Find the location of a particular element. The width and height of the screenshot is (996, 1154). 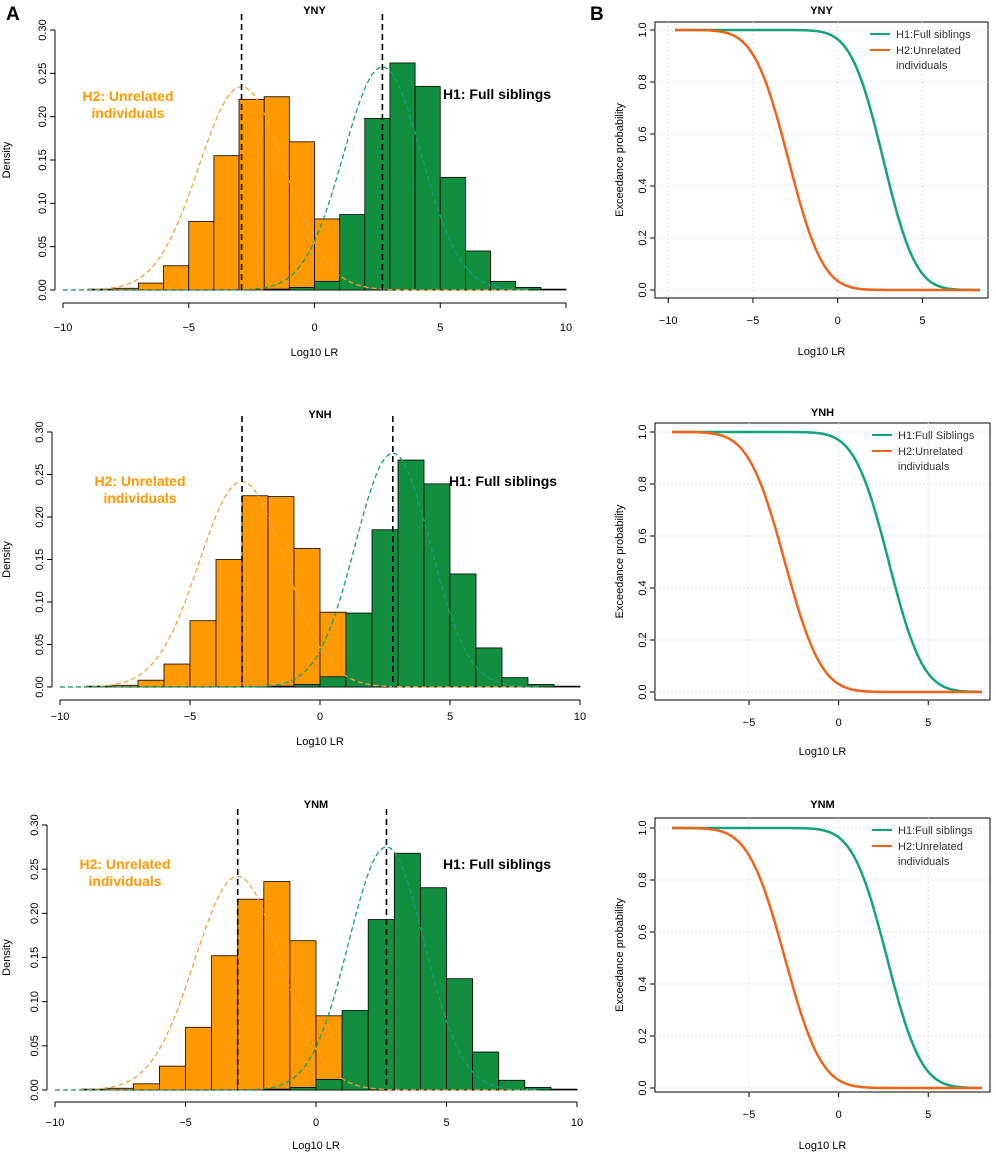

y-tick-label: 0.0 is located at coordinates (643, 1087).